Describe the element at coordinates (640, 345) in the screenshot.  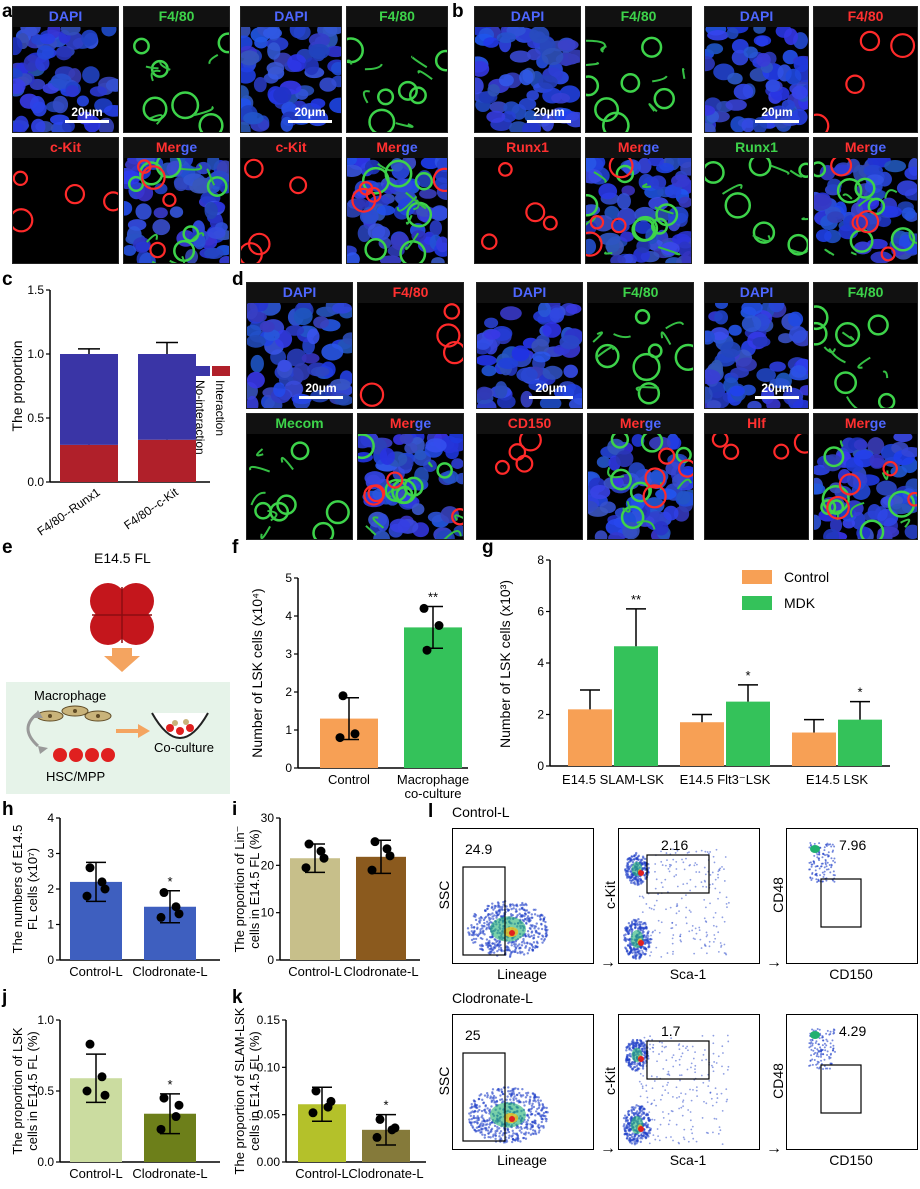
I see `d2-marker: F4/80` at that location.